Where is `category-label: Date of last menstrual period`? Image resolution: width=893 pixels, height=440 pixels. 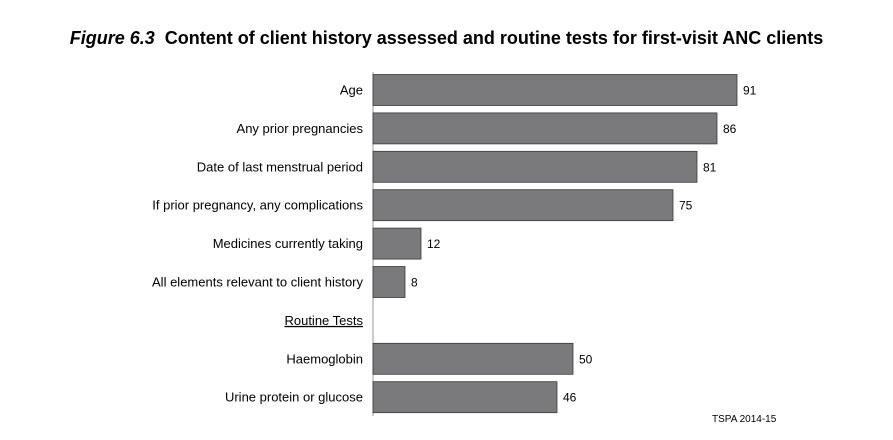 category-label: Date of last menstrual period is located at coordinates (280, 166).